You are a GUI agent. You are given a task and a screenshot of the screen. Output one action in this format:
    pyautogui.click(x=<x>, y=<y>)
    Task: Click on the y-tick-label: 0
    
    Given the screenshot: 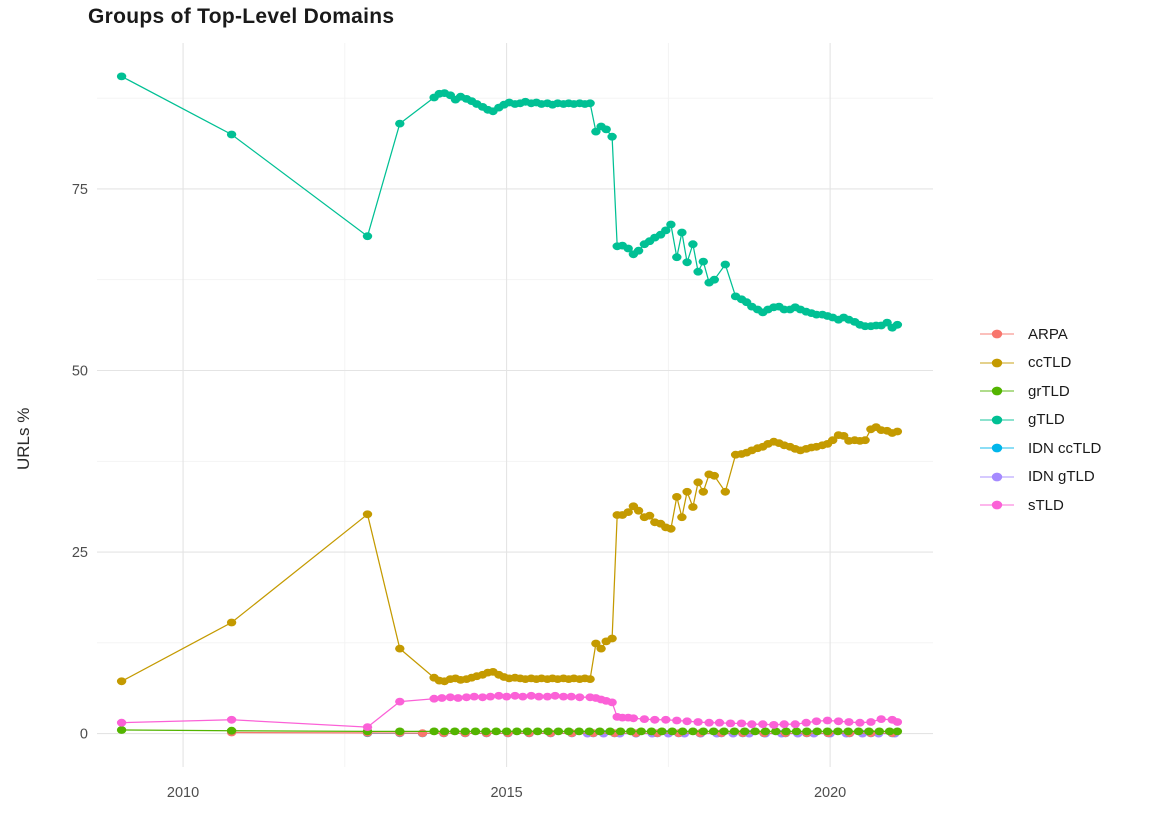 What is the action you would take?
    pyautogui.click(x=84, y=735)
    